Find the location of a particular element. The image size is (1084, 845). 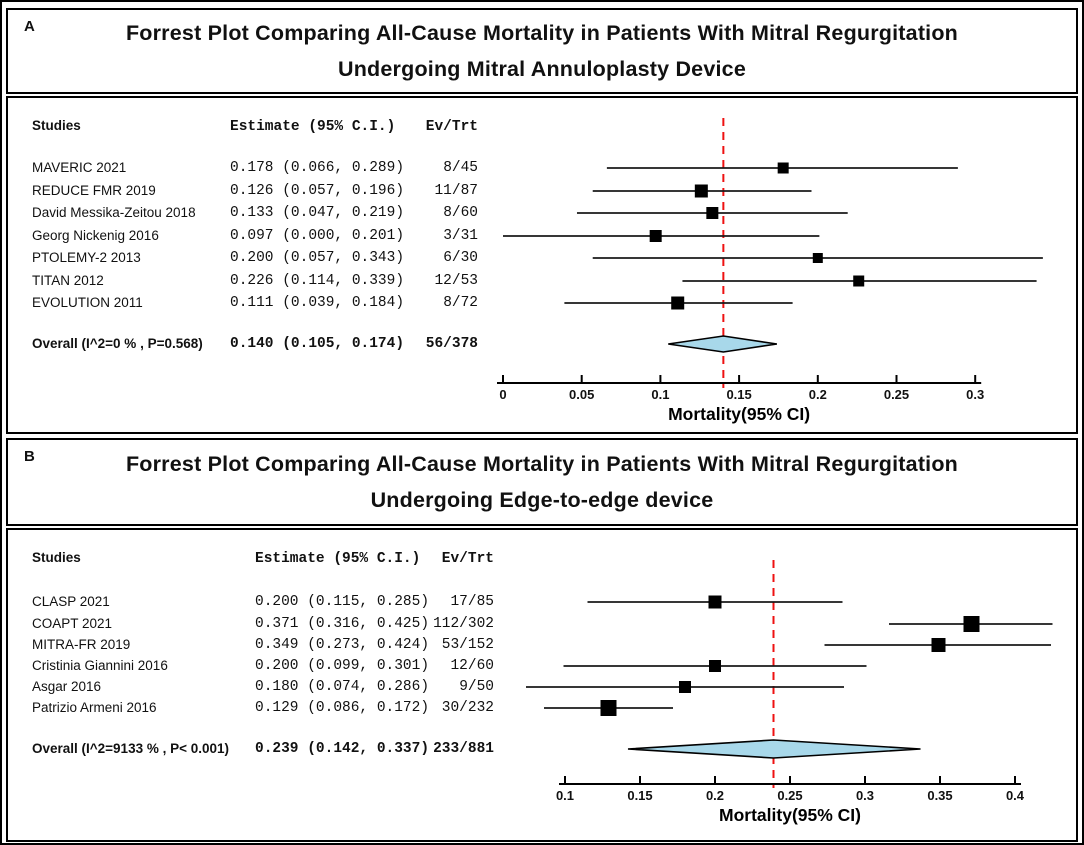

estimate-text: 0.200 (0.057, 0.343) is located at coordinates (317, 258).